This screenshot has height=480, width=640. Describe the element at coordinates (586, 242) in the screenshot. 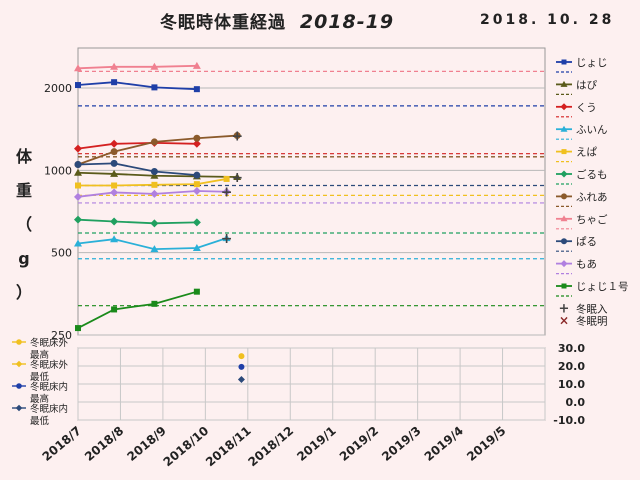

I see `legend-label: ぱる` at that location.